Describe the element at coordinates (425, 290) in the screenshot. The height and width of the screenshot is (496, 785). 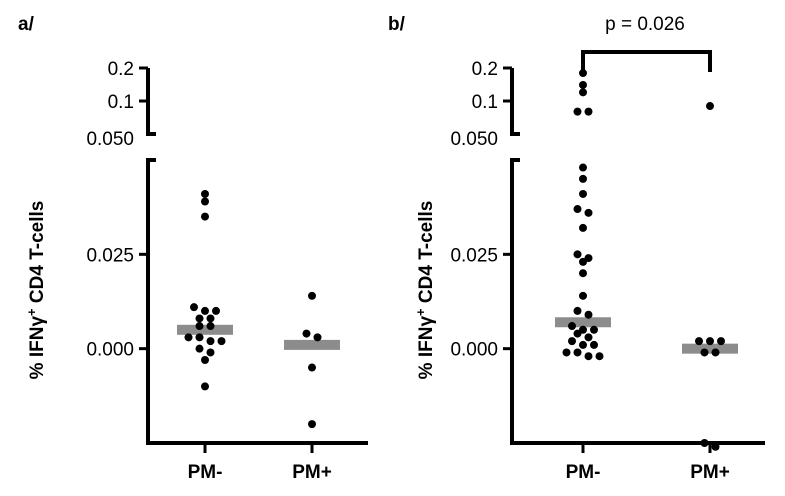
I see `panel-b-y-axis-title: % IFNγ+ CD4 T-cells` at that location.